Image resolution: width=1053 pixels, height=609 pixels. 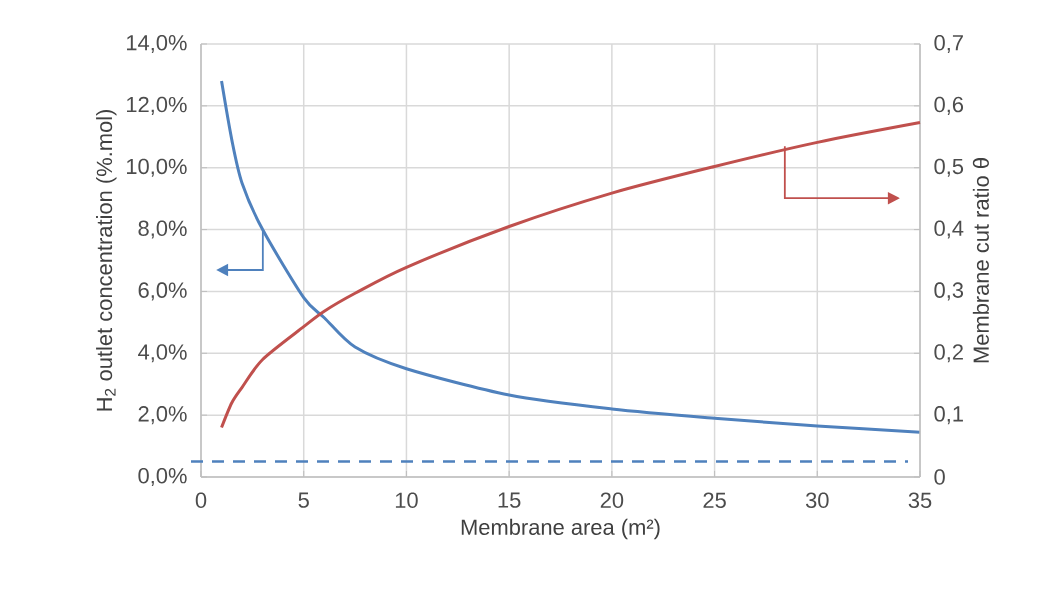 I want to click on y2-tick-label: 0,4, so click(x=949, y=229).